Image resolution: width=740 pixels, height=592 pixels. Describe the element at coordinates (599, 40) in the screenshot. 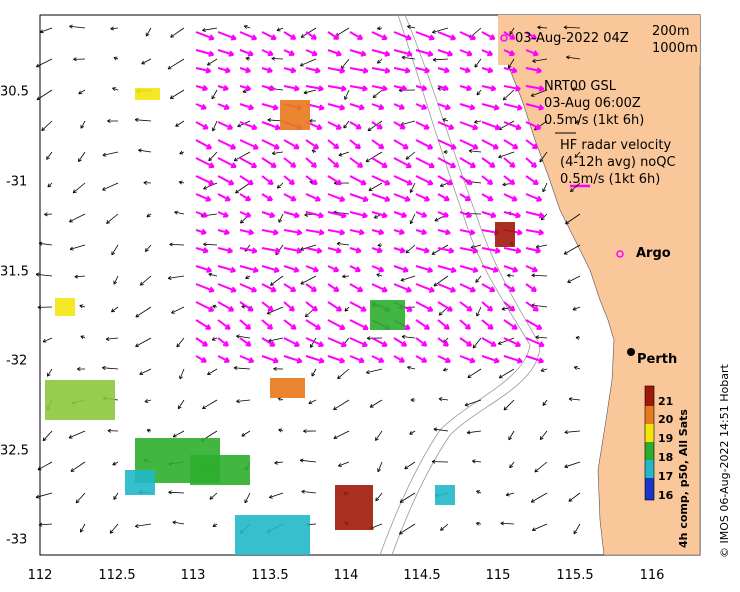

I see `legend-panel-bg` at that location.